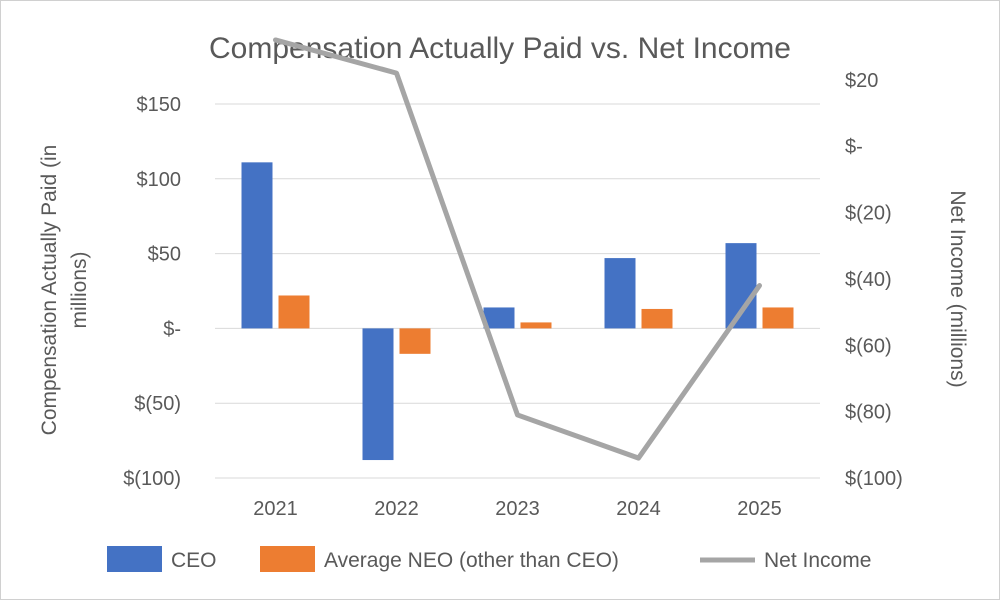  Describe the element at coordinates (759, 509) in the screenshot. I see `x-tick-label: 2025` at that location.